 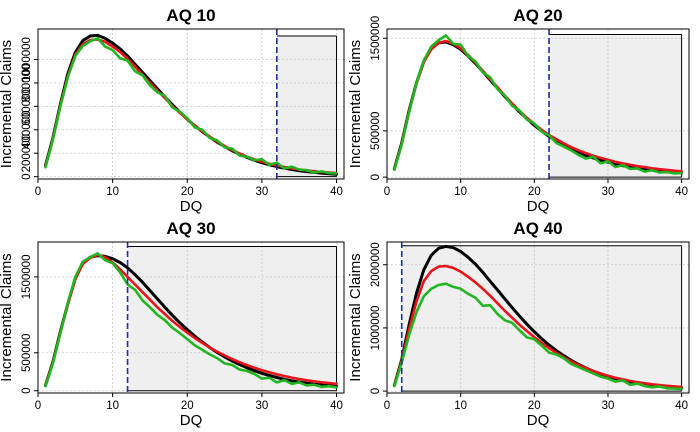 I want to click on panel-title: AQ 20, so click(x=537, y=15).